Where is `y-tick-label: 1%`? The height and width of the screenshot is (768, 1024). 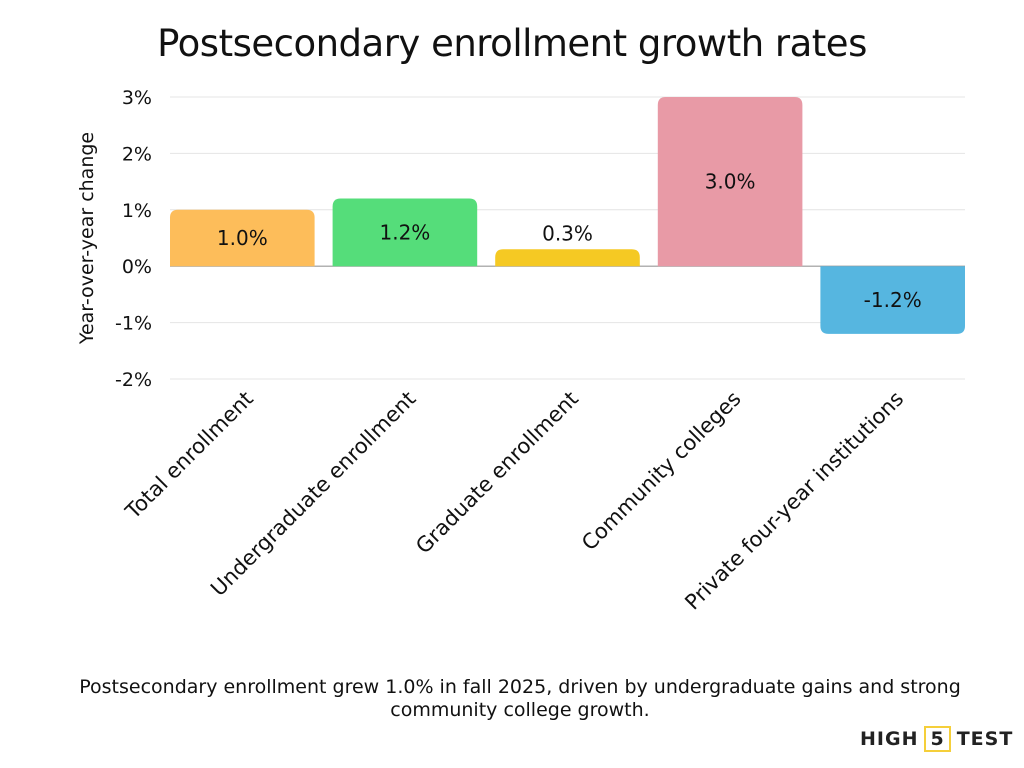 y-tick-label: 1% is located at coordinates (137, 211).